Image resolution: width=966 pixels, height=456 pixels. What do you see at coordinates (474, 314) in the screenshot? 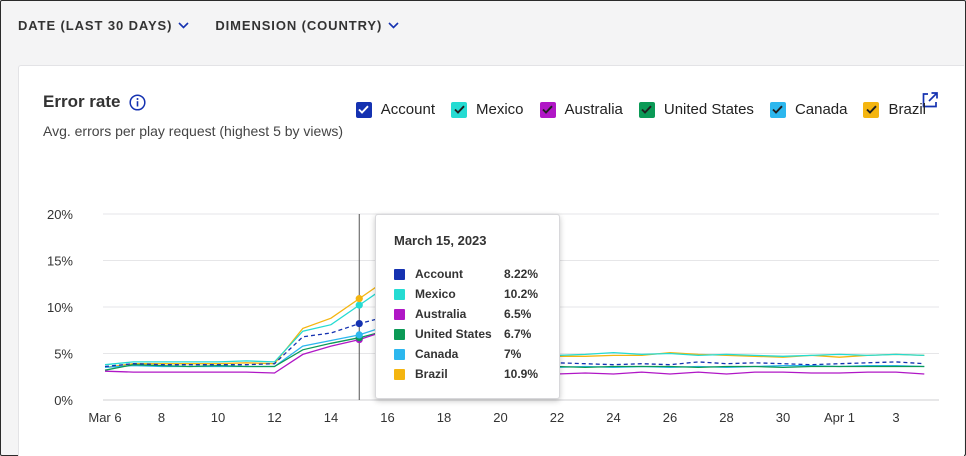
I see `tooltip-row: Australia 6.5%` at bounding box center [474, 314].